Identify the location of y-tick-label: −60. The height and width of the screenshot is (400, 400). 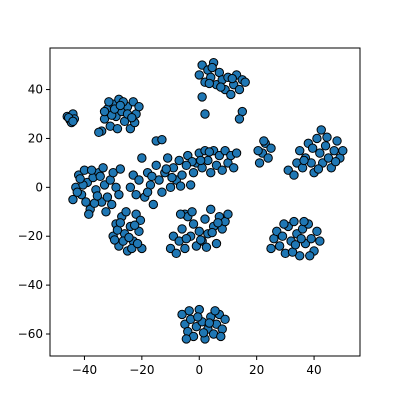
(30, 334).